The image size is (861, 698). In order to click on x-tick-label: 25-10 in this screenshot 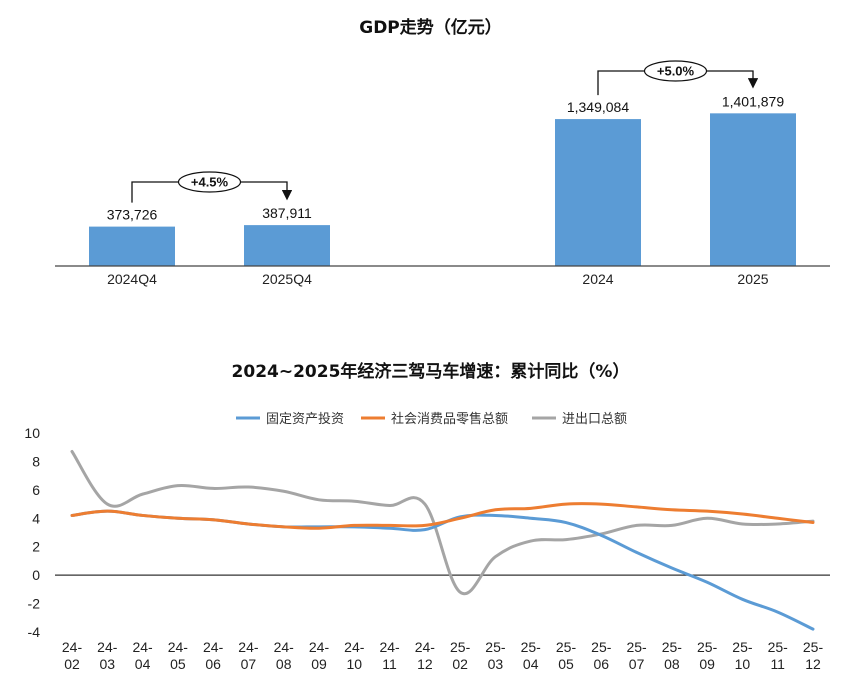, I will do `click(742, 655)`.